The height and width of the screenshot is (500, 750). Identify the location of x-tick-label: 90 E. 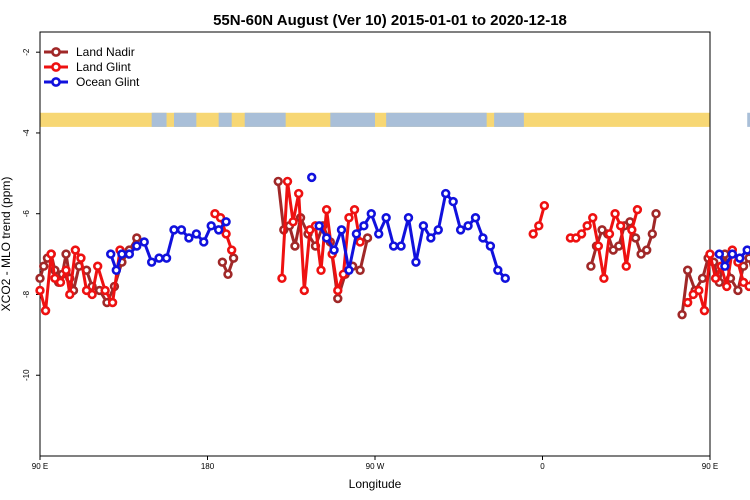
(710, 466).